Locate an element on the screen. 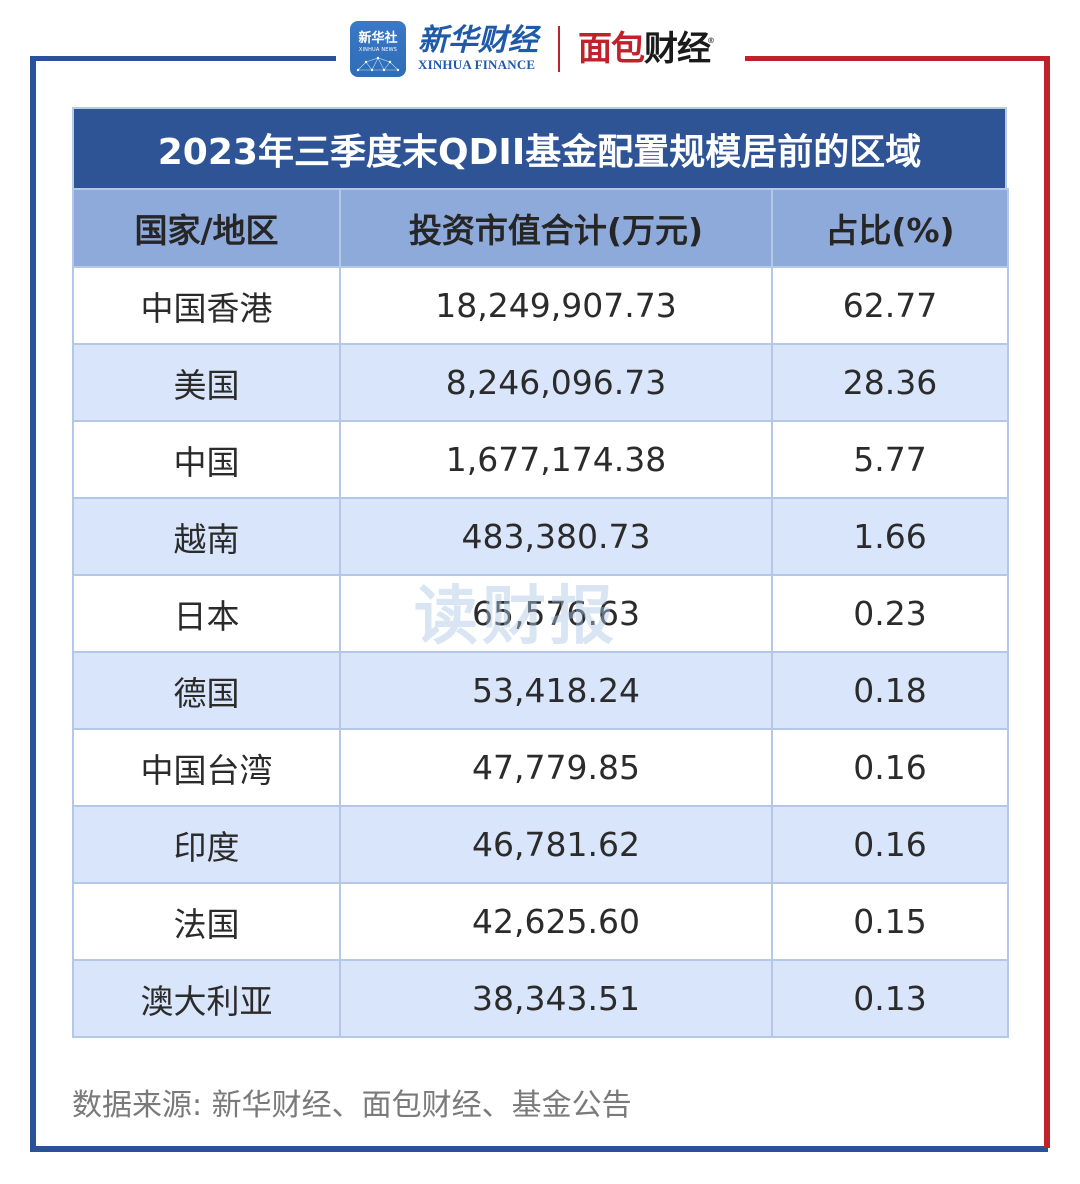 This screenshot has height=1184, width=1080. cell-share: 5.77 is located at coordinates (890, 459).